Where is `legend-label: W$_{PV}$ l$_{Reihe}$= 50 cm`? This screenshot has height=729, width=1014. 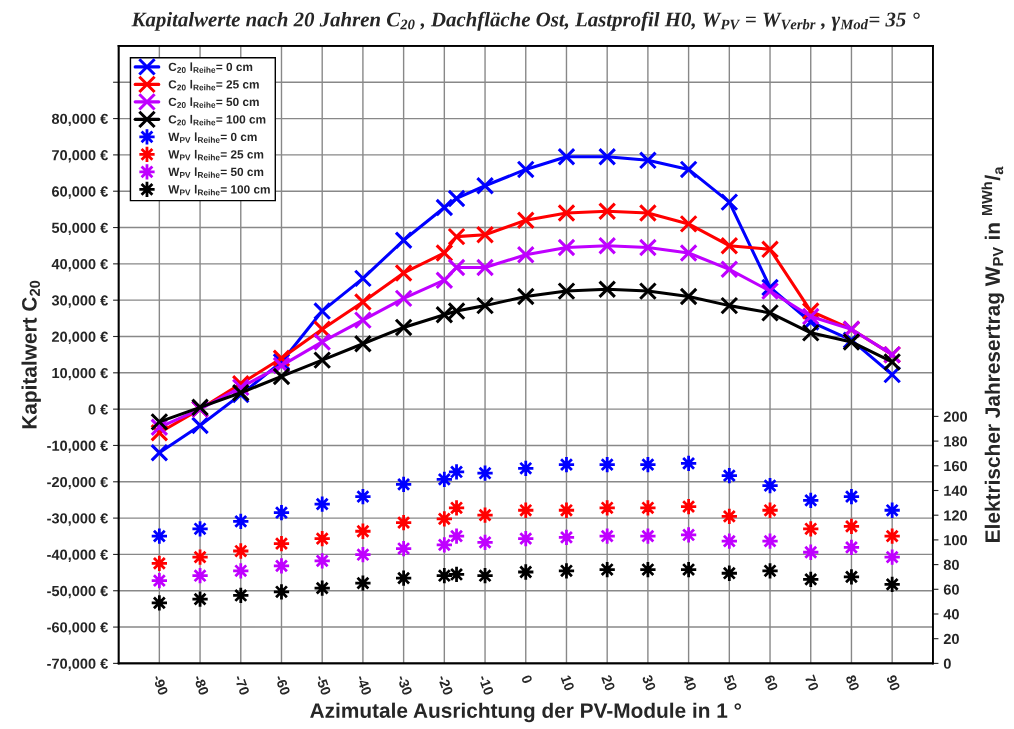 legend-label: W$_{PV}$ l$_{Reihe}$= 50 cm is located at coordinates (216, 172).